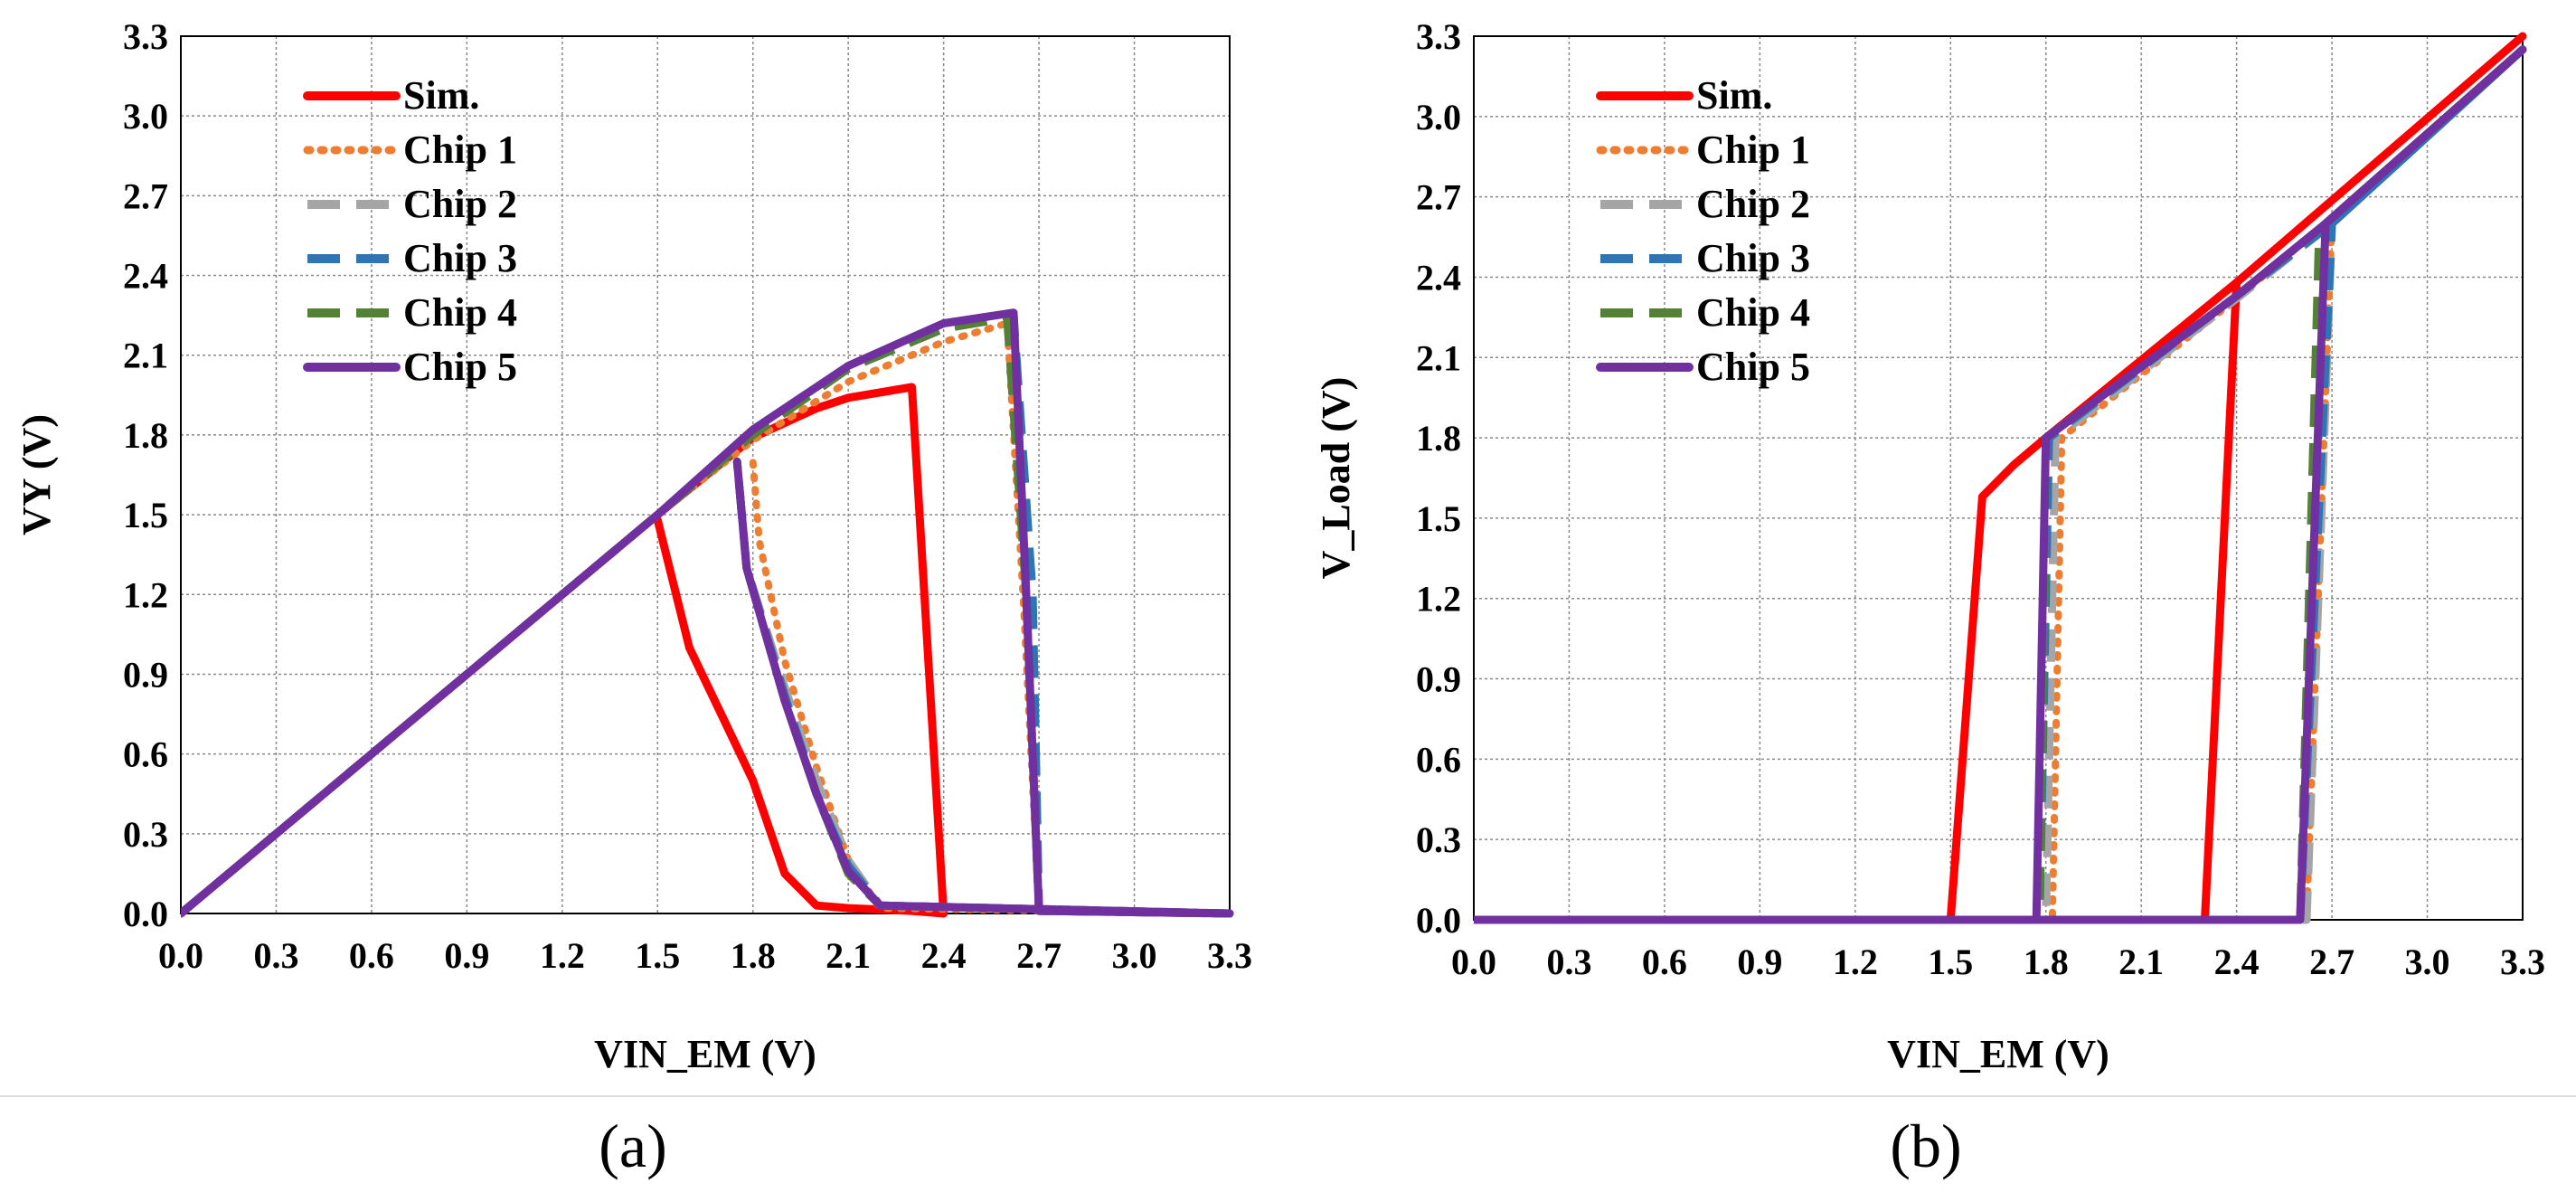 The image size is (2576, 1202). I want to click on panel-b-caption: (b), so click(1926, 1146).